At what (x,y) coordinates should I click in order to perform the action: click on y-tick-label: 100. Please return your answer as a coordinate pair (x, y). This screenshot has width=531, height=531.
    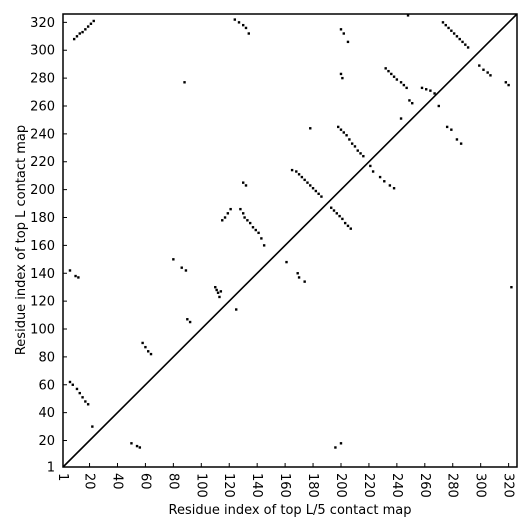
    Looking at the image, I should click on (42, 330).